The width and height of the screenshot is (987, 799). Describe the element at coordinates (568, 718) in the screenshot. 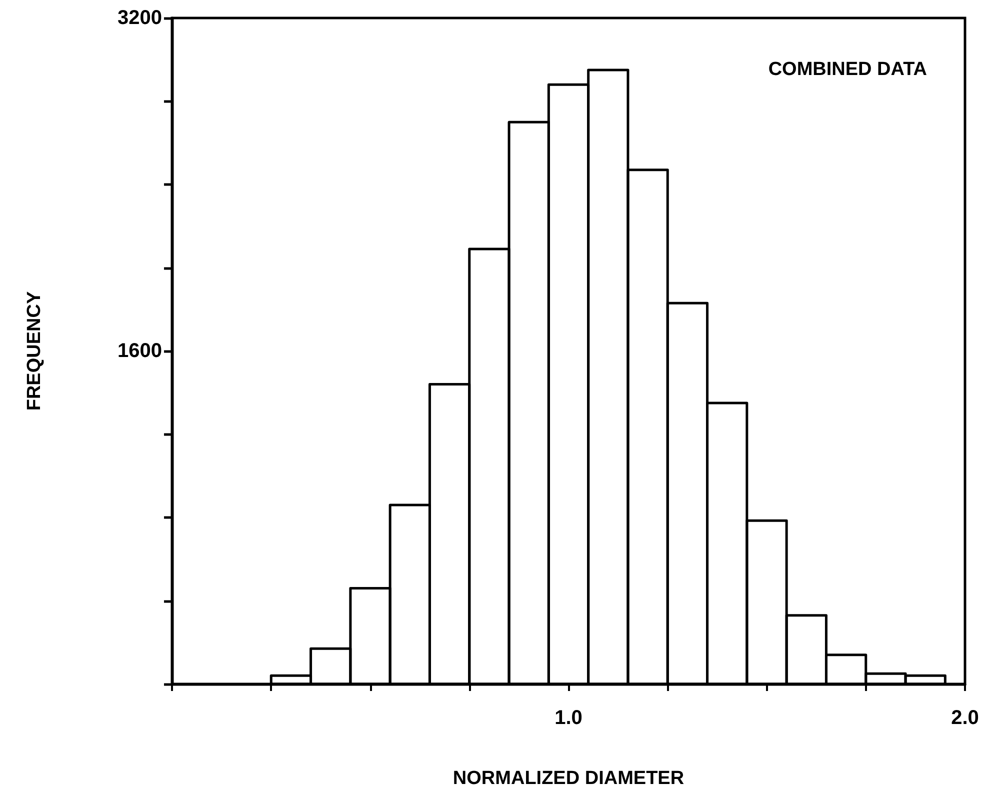

I see `x-tick-label: 1.0` at that location.